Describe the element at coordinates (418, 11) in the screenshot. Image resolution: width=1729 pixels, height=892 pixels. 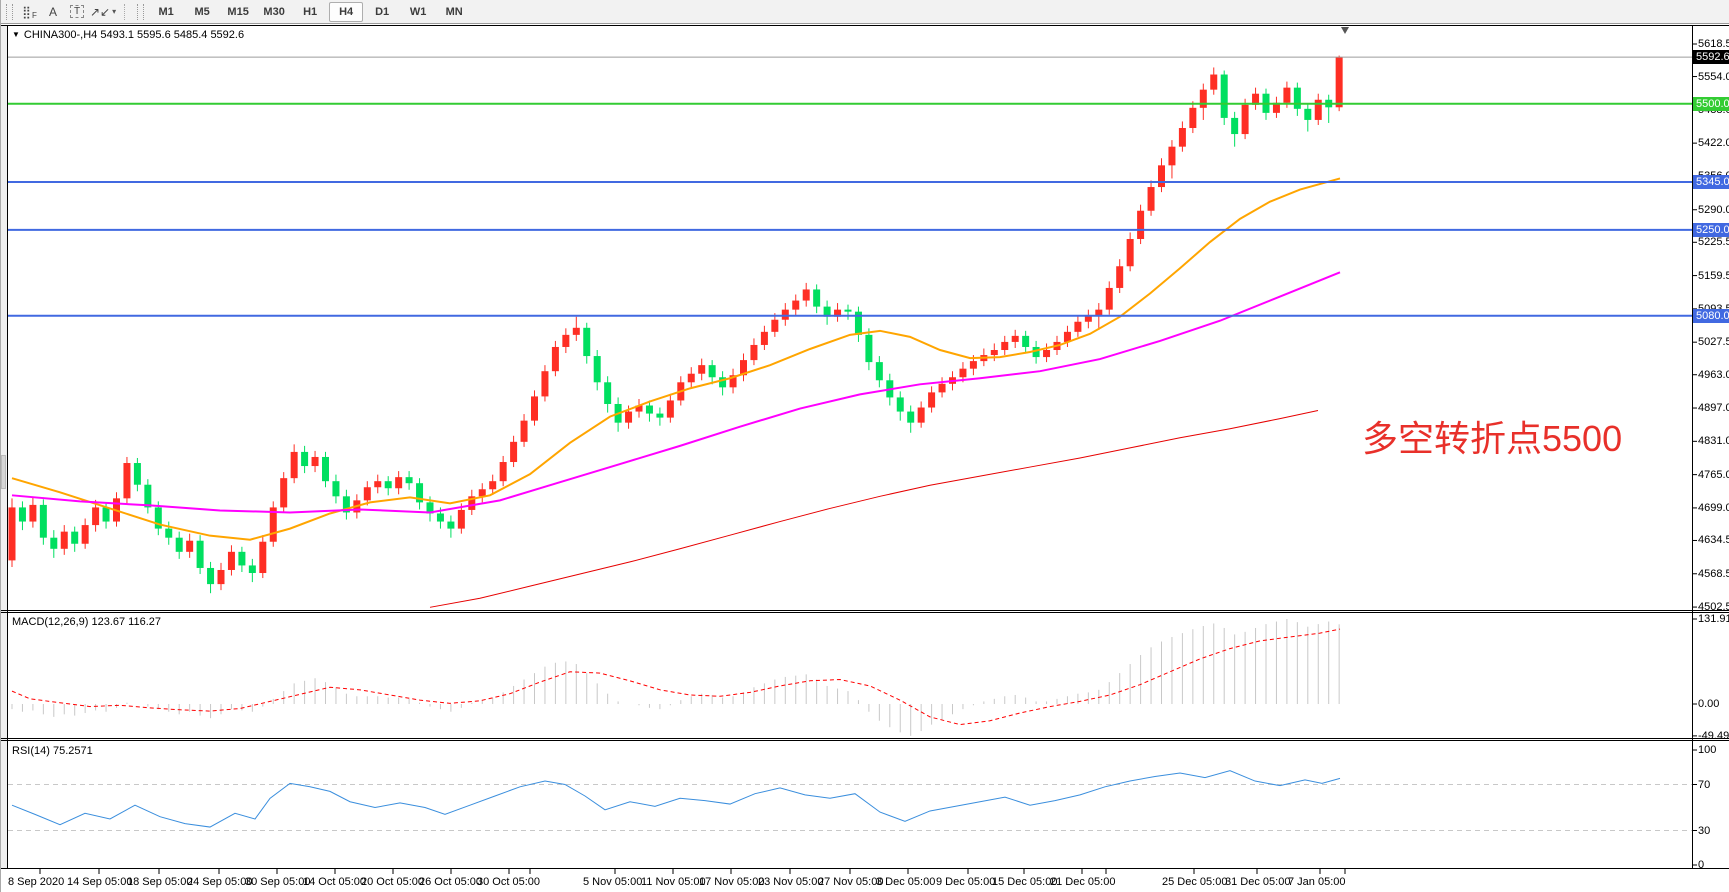
I see `timeframe-button-w1: W1` at that location.